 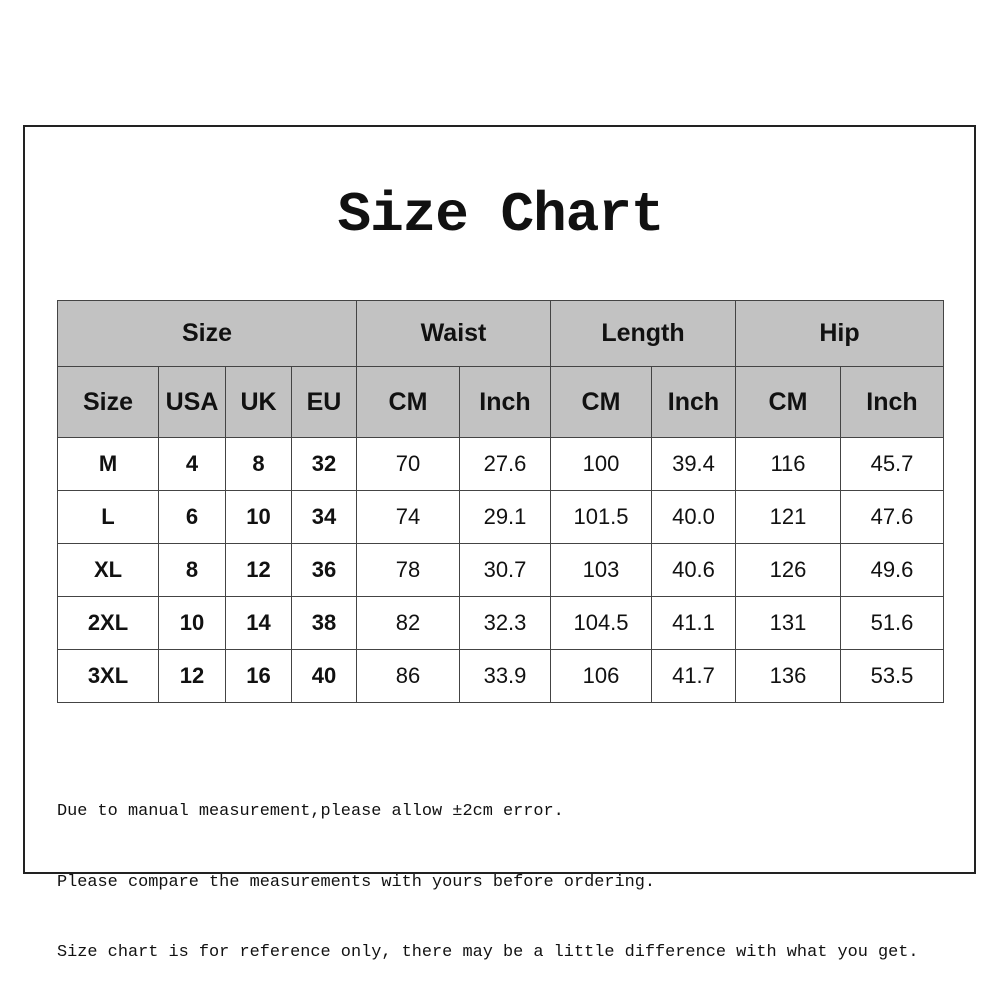 What do you see at coordinates (693, 623) in the screenshot?
I see `table-cell: 41.1` at bounding box center [693, 623].